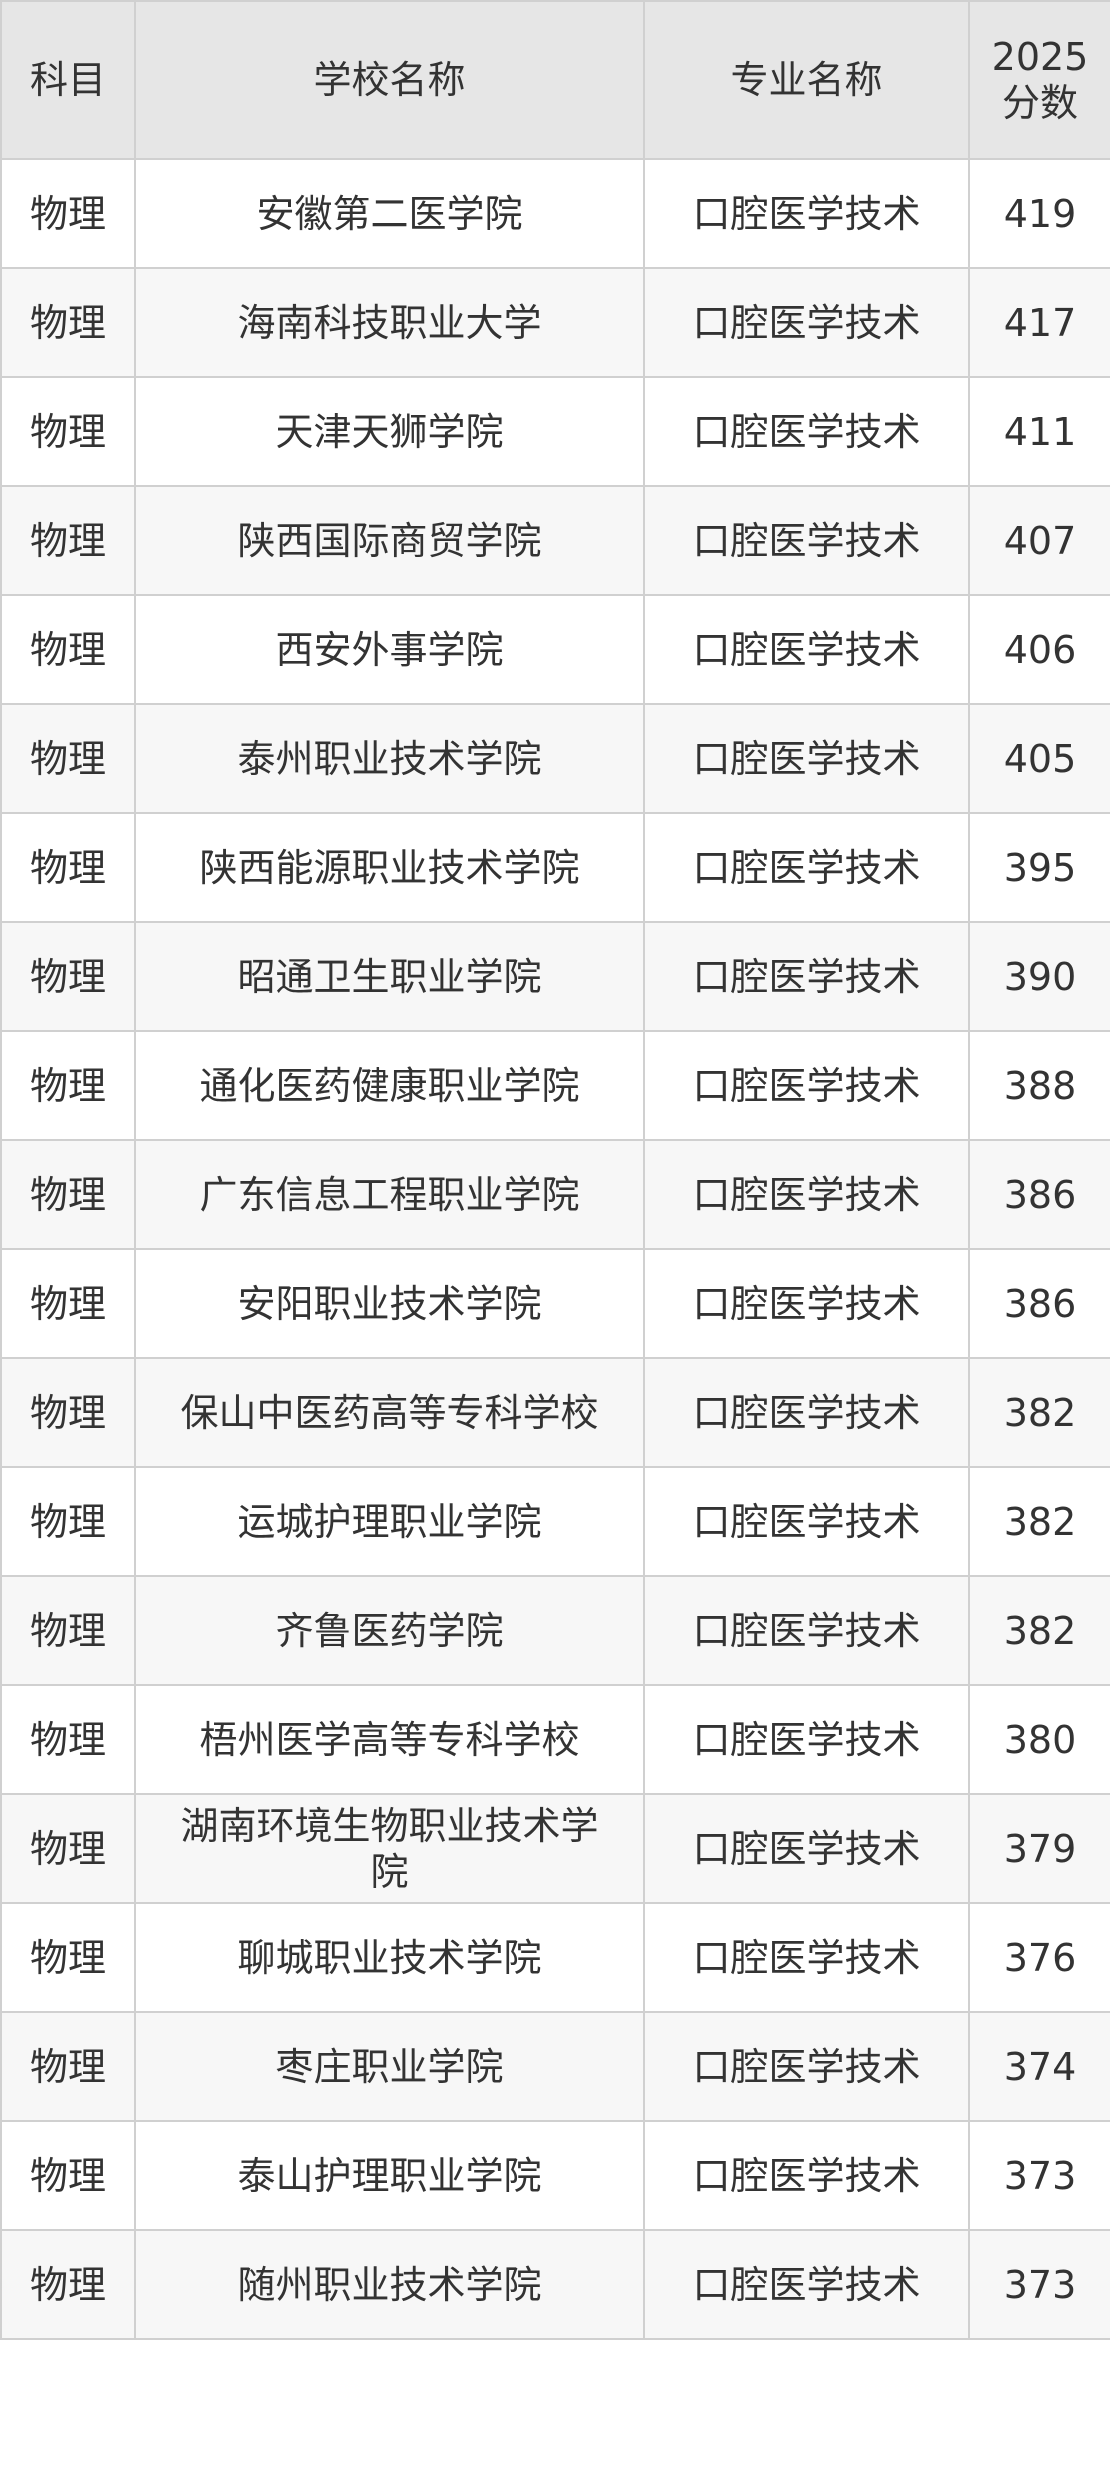 This screenshot has width=1110, height=2478. I want to click on table-row: 物理 广东信息工程职业学院 口腔医学技术 386, so click(555, 1194).